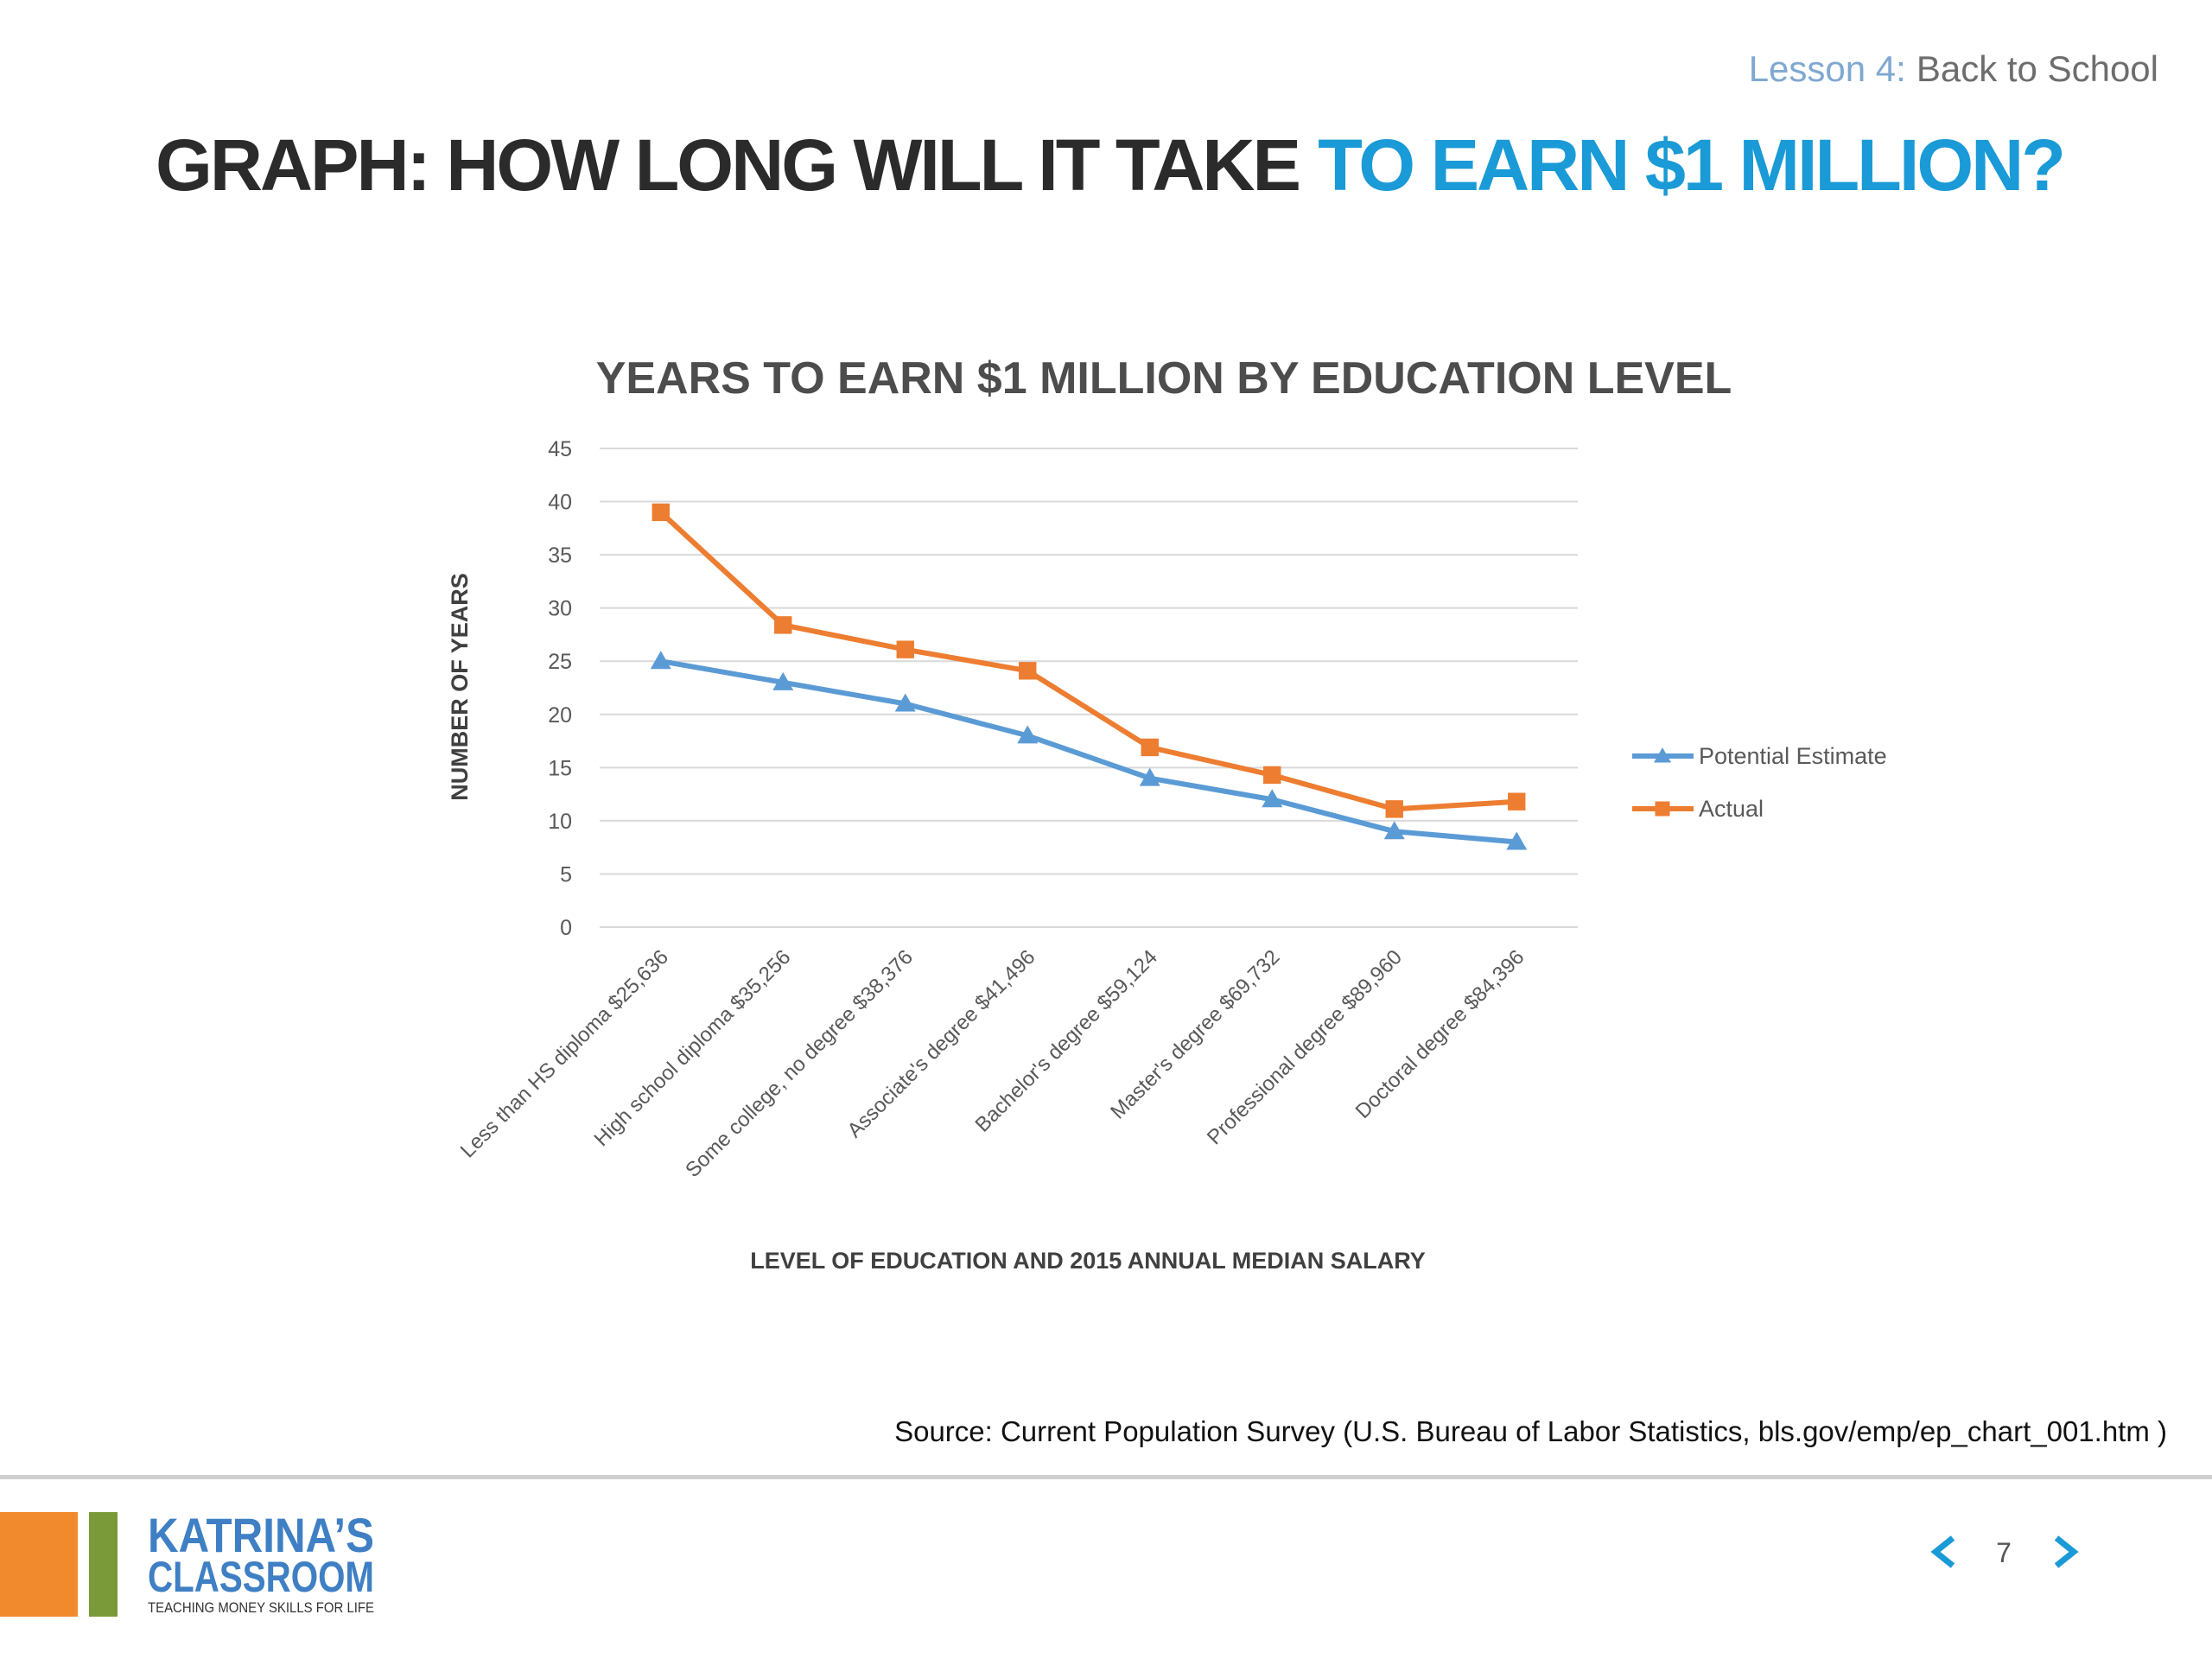  I want to click on logo-line2: CLASSROOM, so click(261, 1577).